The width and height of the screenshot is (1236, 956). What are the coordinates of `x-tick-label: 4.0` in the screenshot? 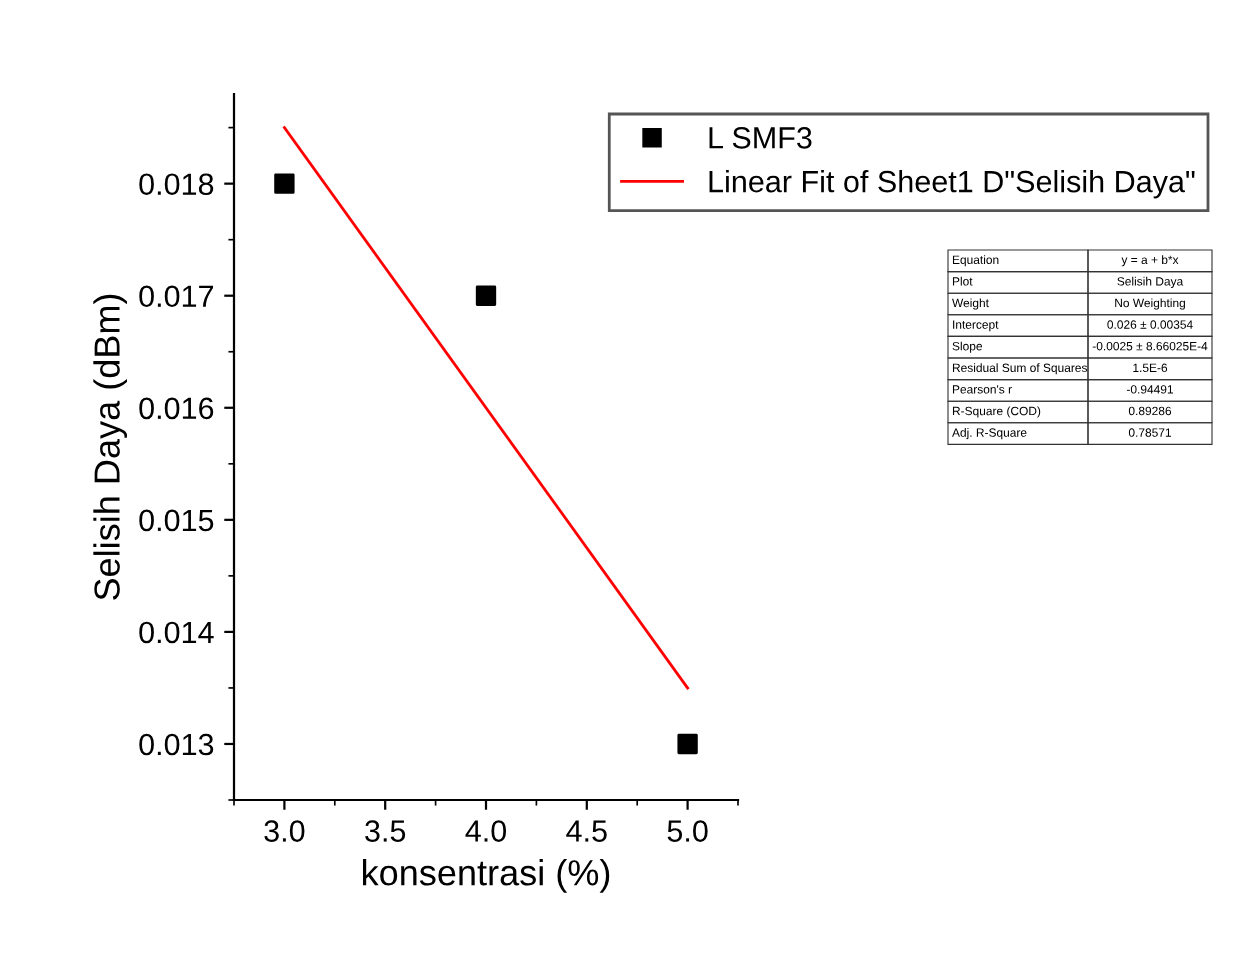 It's located at (486, 831).